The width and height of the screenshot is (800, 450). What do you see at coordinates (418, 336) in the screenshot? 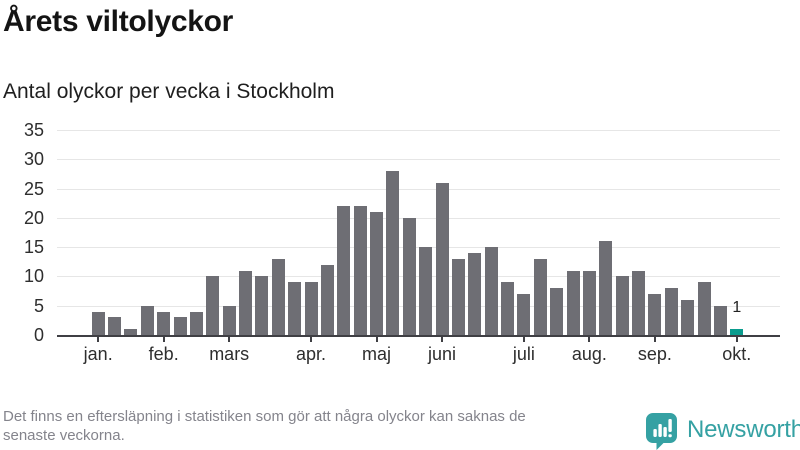
I see `x-axis-line` at bounding box center [418, 336].